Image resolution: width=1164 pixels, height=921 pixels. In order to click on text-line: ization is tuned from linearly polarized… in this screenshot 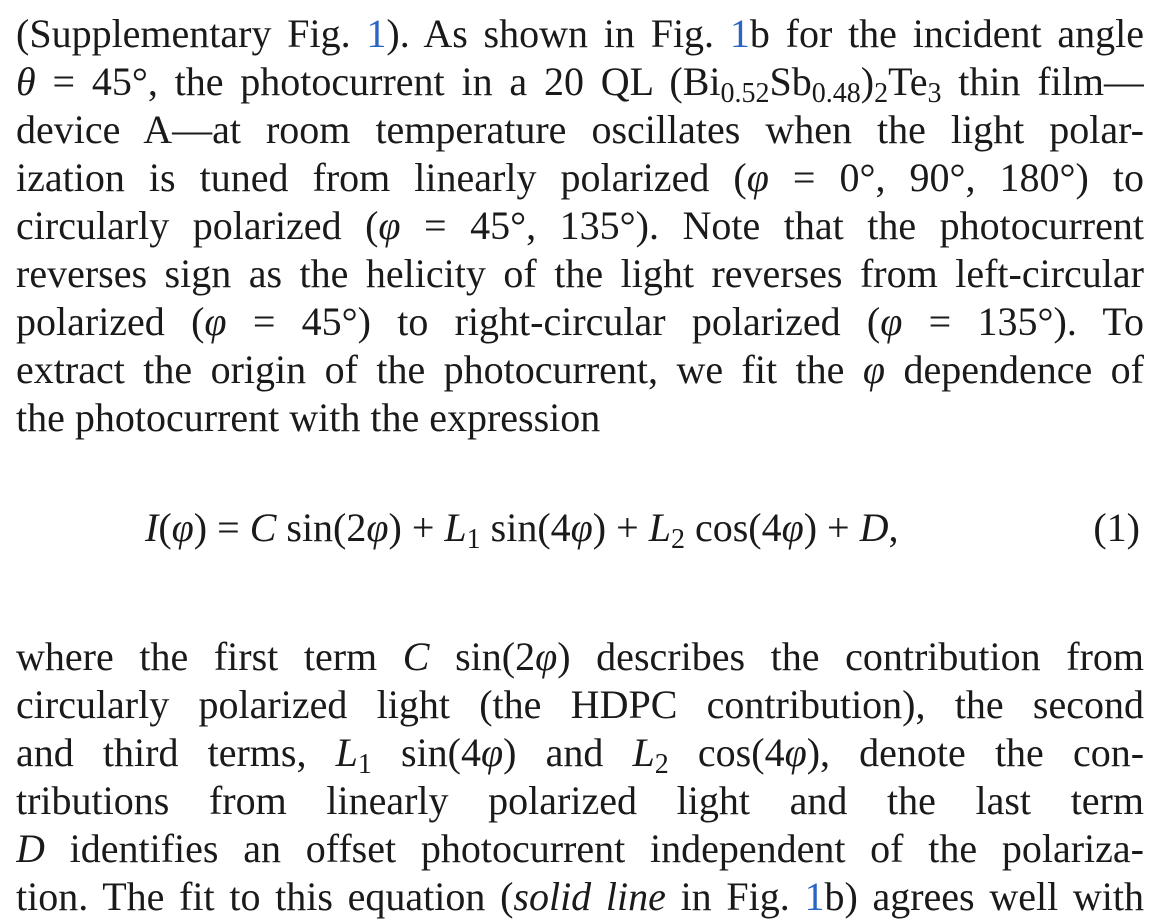, I will do `click(580, 178)`.